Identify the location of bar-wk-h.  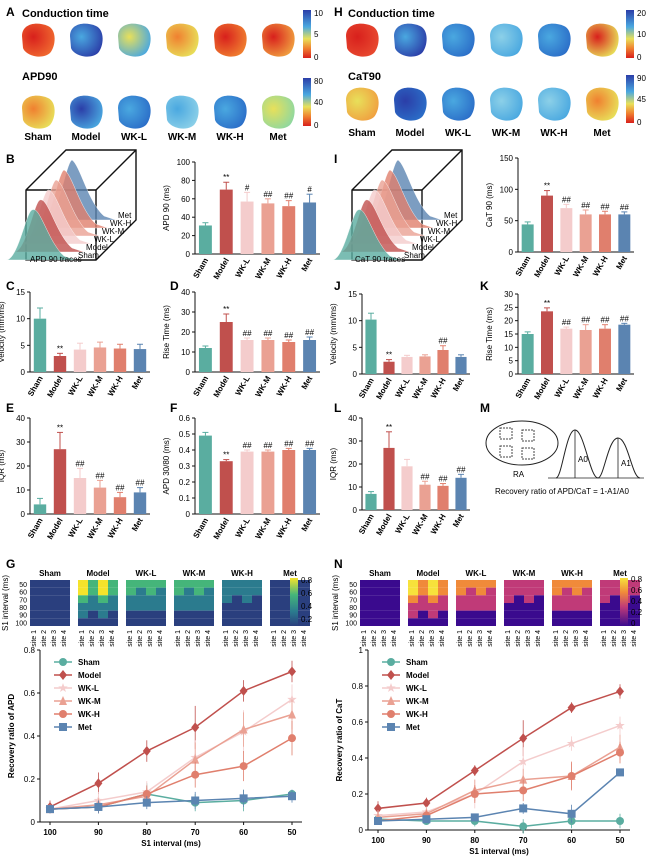
(289, 357).